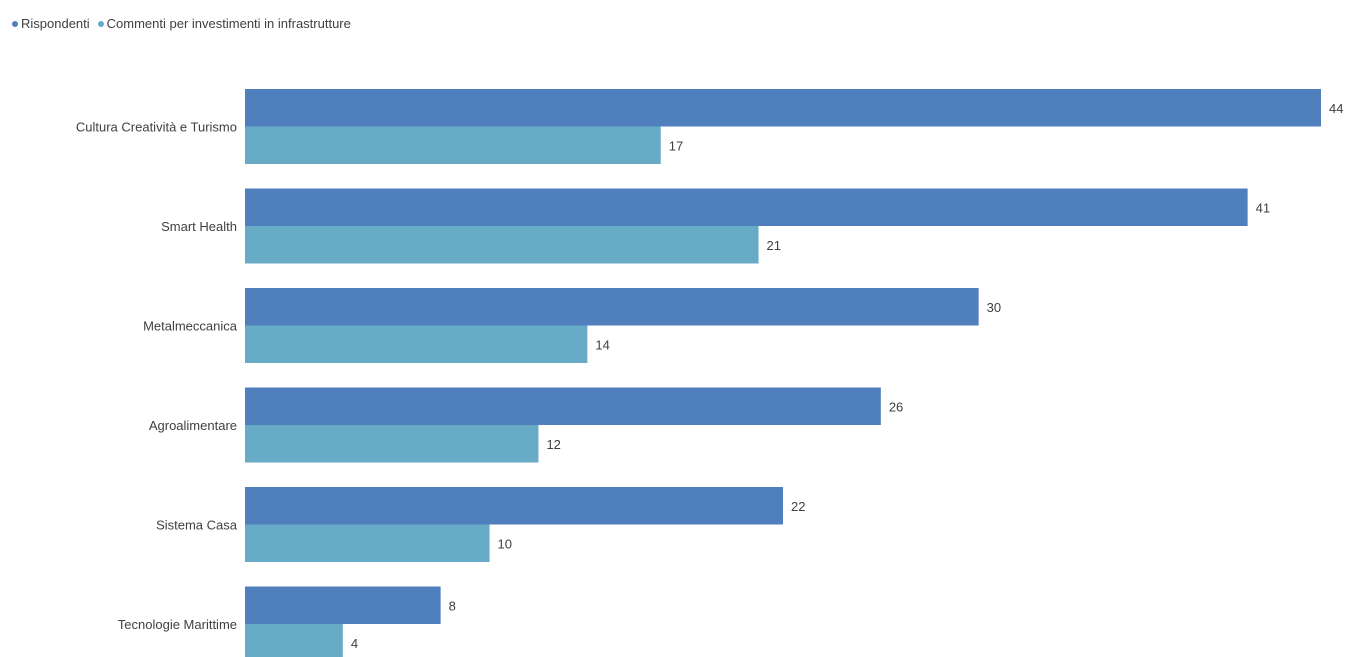 This screenshot has width=1351, height=657. Describe the element at coordinates (994, 307) in the screenshot. I see `data-label: 30` at that location.